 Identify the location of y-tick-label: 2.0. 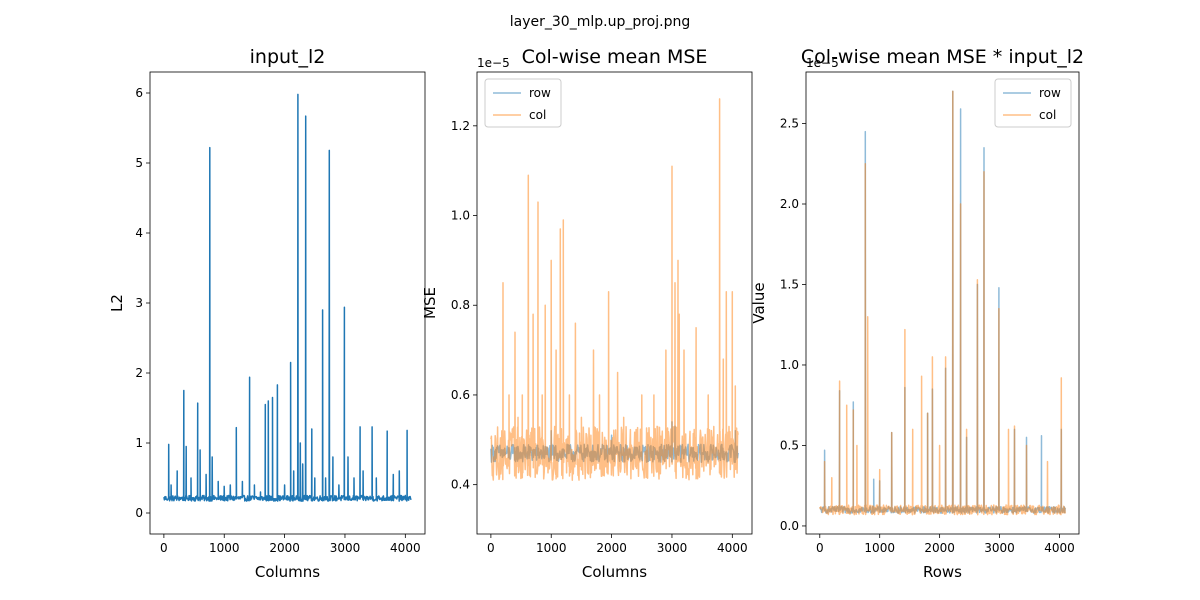
(789, 204).